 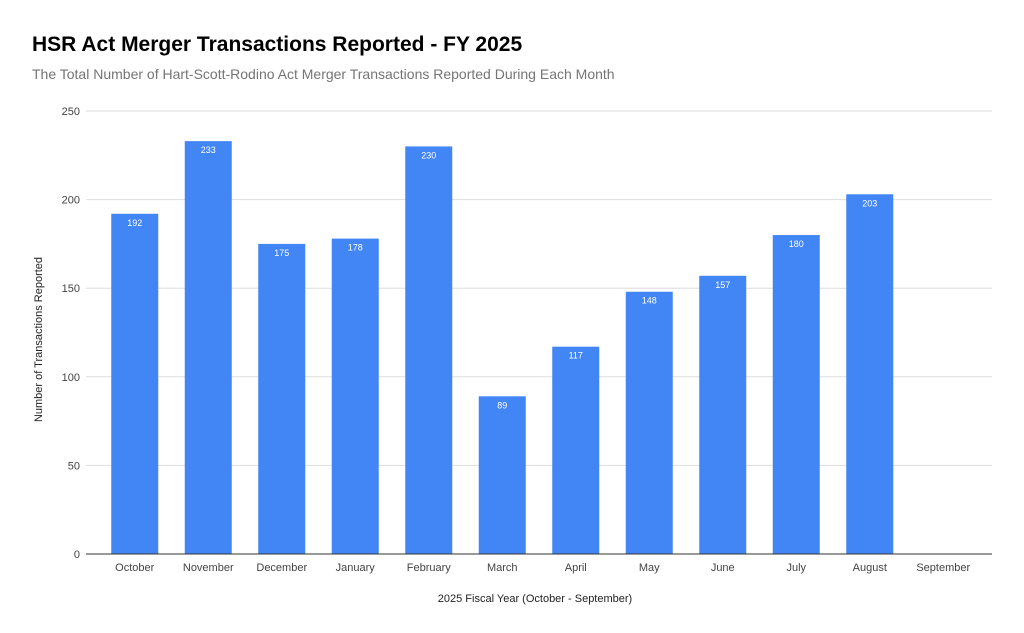 What do you see at coordinates (281, 568) in the screenshot?
I see `x-tick-label: December` at bounding box center [281, 568].